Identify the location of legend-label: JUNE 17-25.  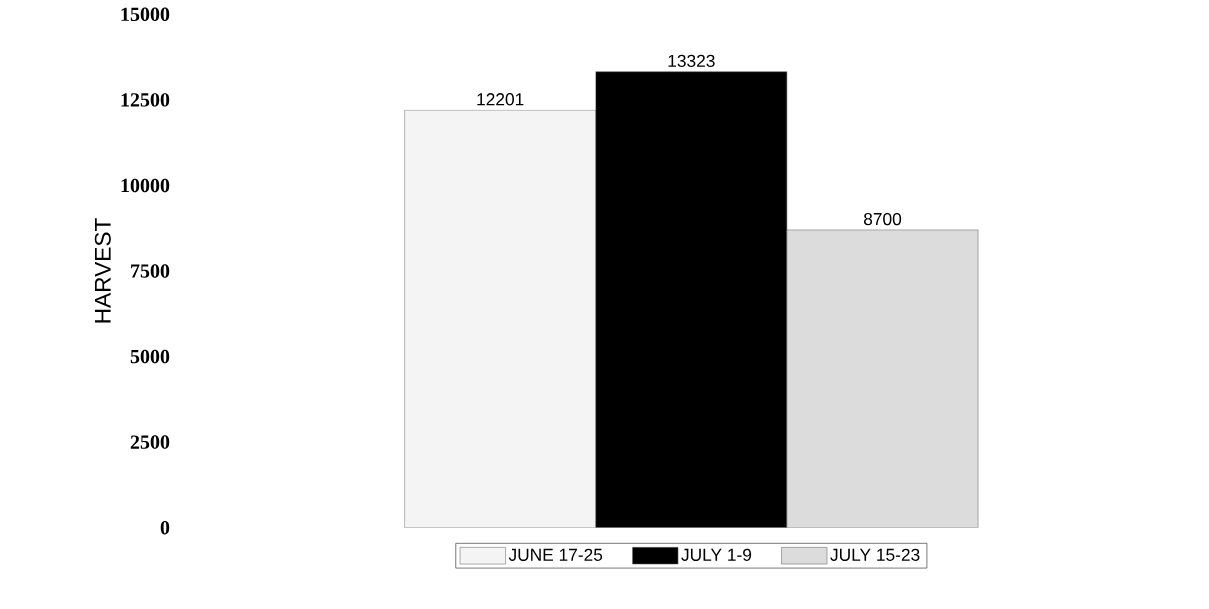
(555, 554).